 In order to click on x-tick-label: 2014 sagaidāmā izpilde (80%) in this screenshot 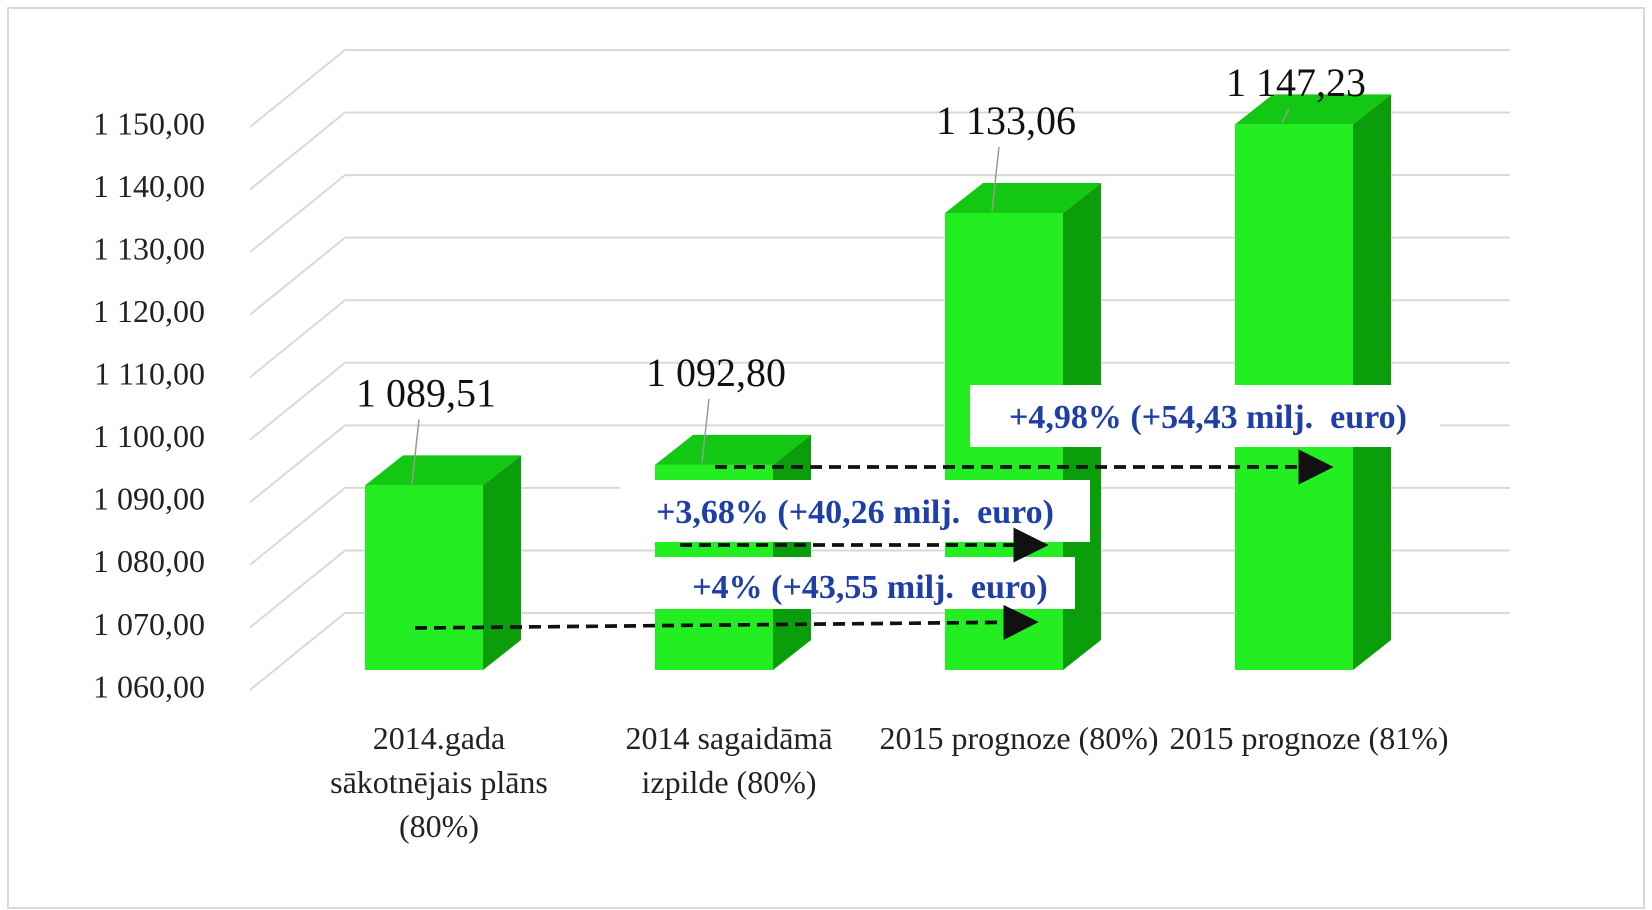, I will do `click(729, 760)`.